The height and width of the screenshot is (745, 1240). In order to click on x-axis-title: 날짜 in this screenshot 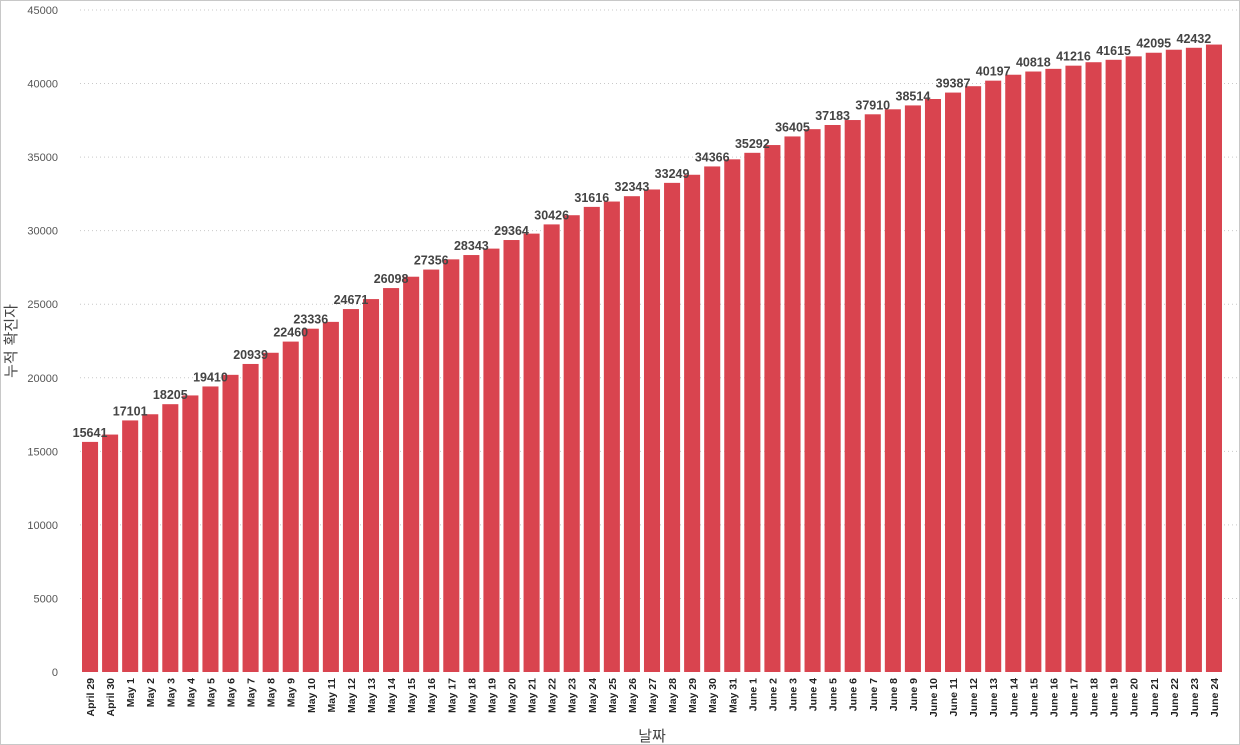, I will do `click(652, 735)`.